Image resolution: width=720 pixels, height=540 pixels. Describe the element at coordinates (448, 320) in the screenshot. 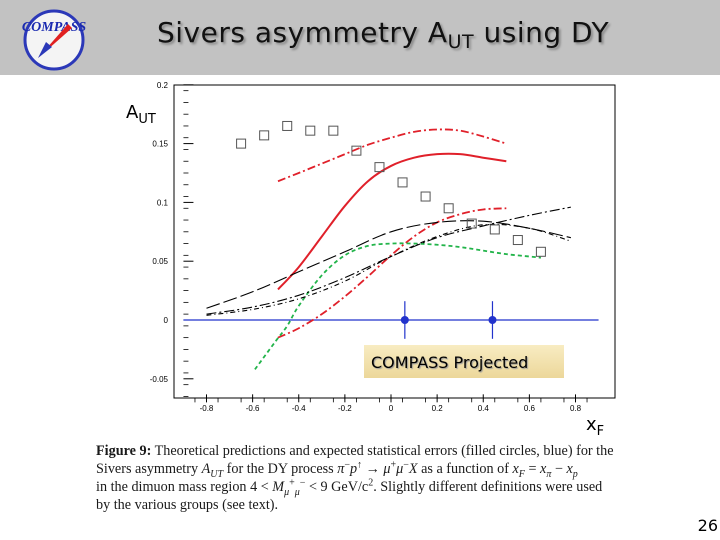

I see `projected-points` at that location.